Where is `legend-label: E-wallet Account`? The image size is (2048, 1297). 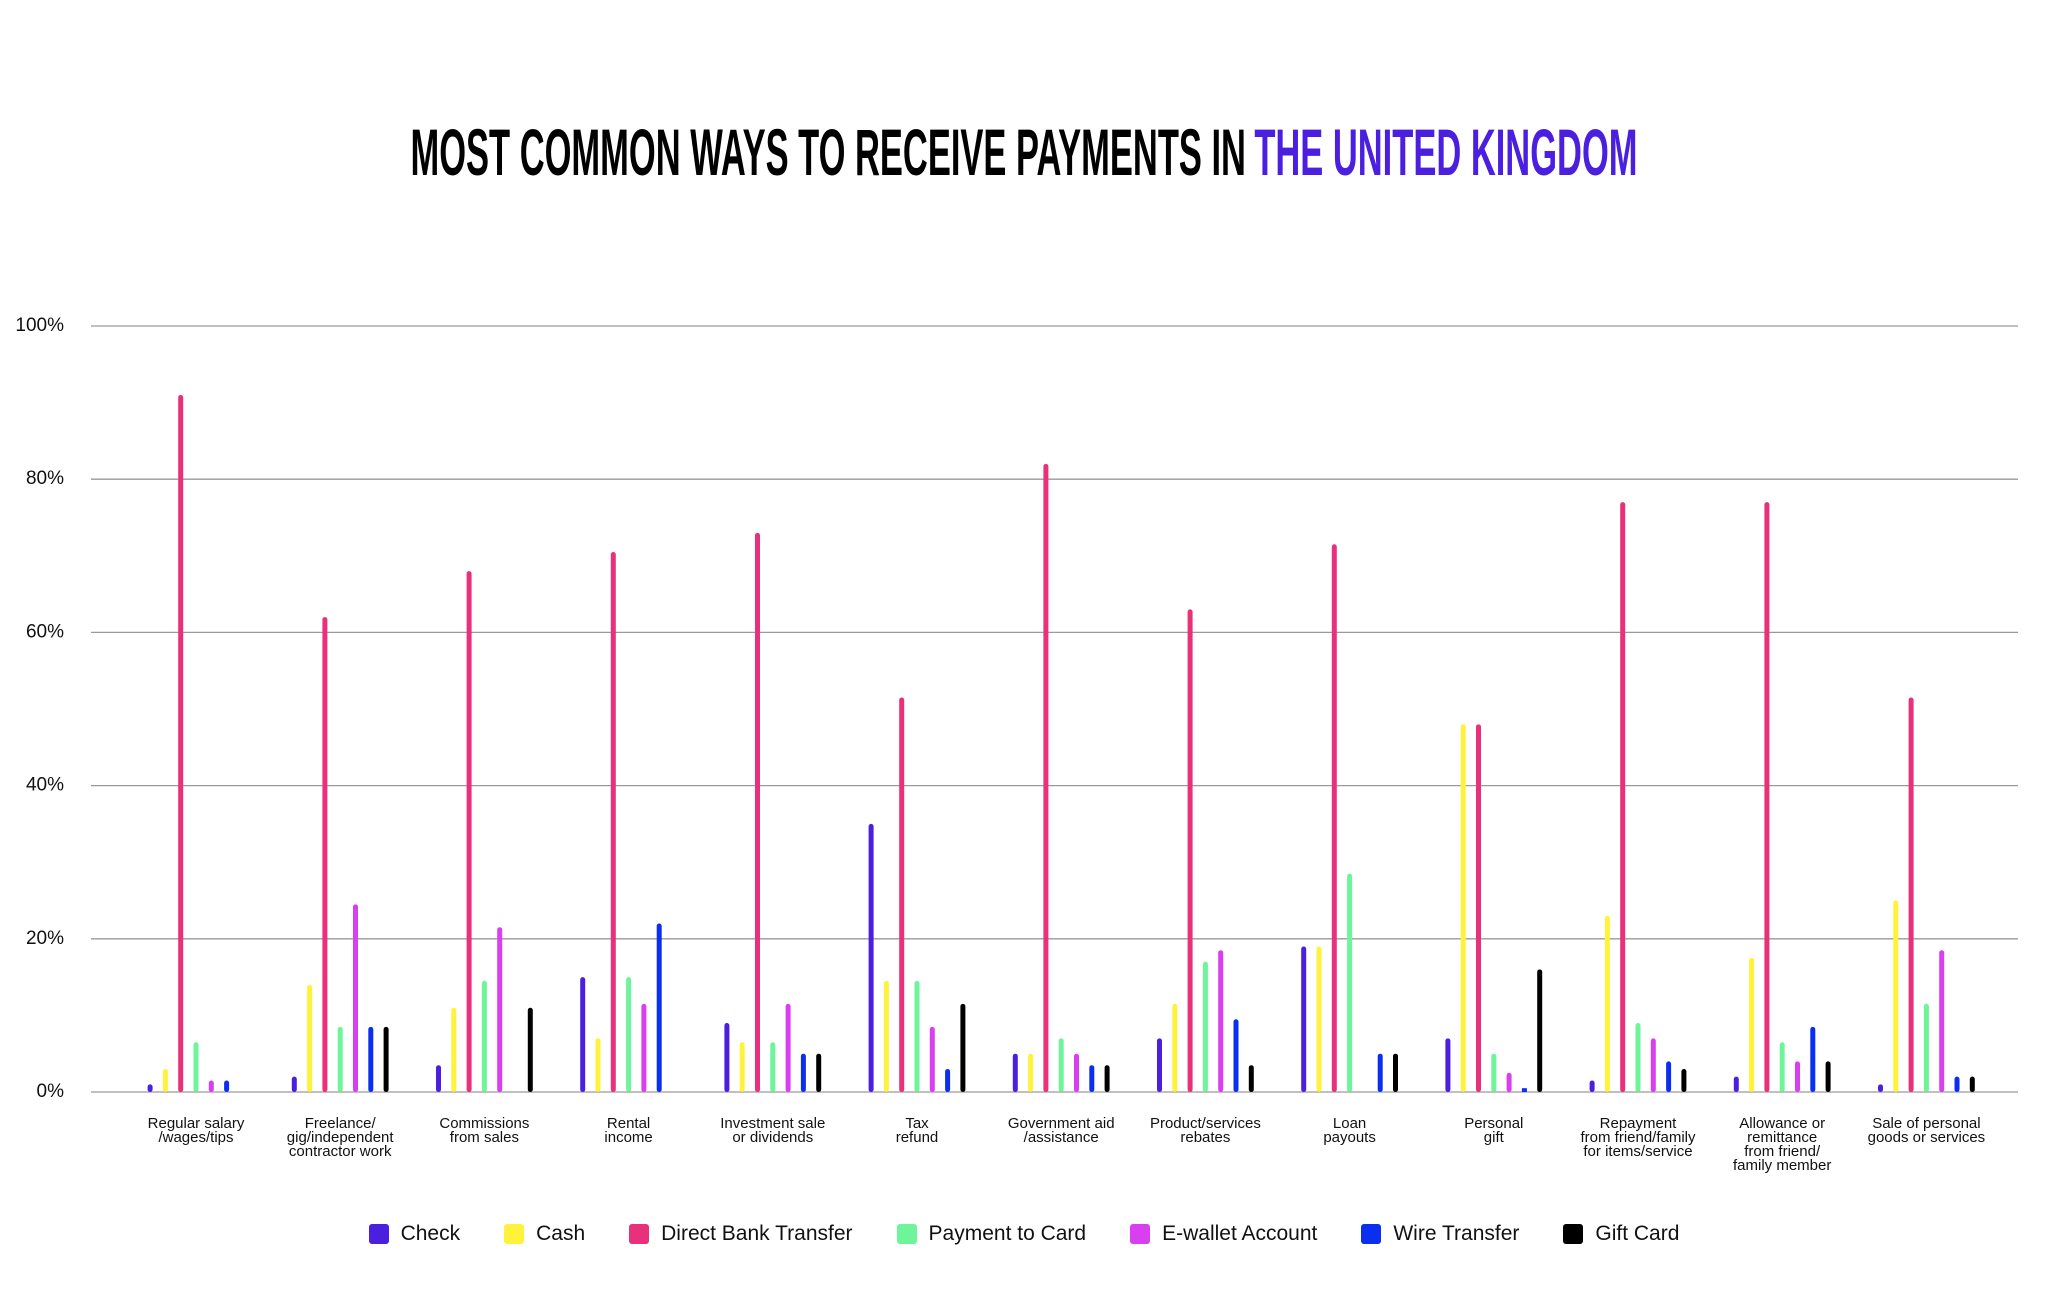 legend-label: E-wallet Account is located at coordinates (1240, 1233).